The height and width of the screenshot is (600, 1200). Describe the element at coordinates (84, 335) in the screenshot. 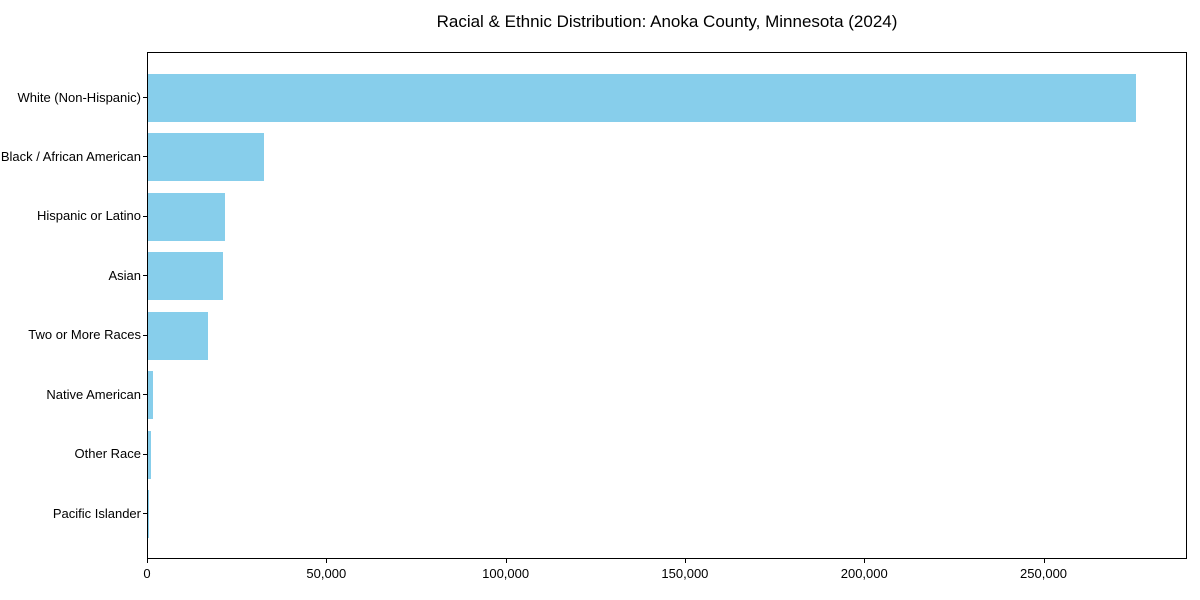

I see `y-tick-label: Two or More Races` at that location.